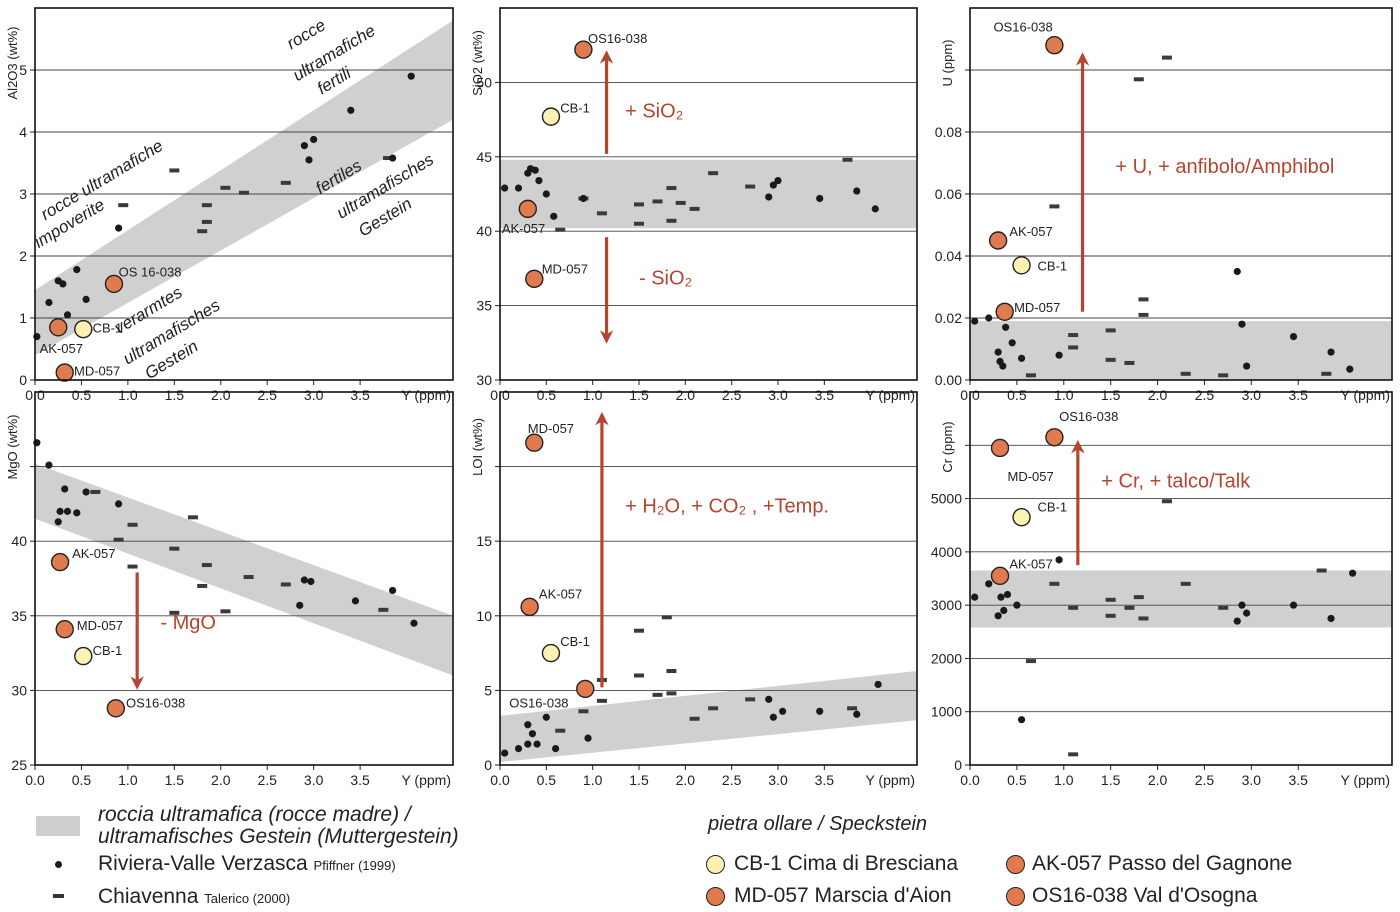 The height and width of the screenshot is (912, 1400). What do you see at coordinates (538, 702) in the screenshot?
I see `sample-label: OS16-038` at bounding box center [538, 702].